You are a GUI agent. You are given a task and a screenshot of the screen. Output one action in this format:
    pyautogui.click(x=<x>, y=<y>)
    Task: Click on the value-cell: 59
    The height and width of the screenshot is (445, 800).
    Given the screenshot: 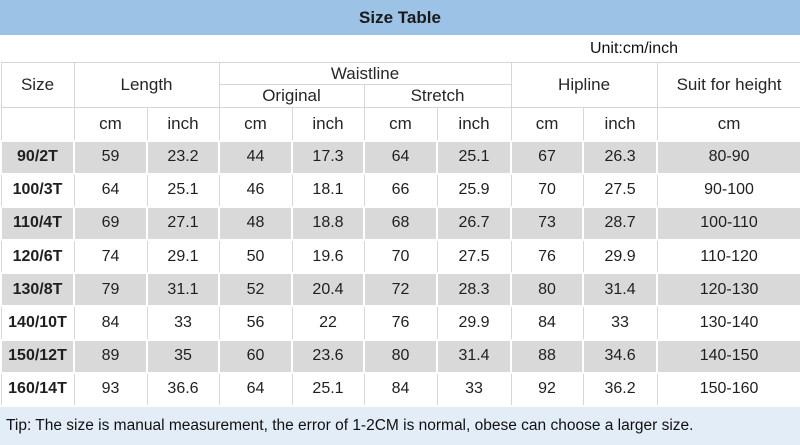 What is the action you would take?
    pyautogui.click(x=110, y=157)
    